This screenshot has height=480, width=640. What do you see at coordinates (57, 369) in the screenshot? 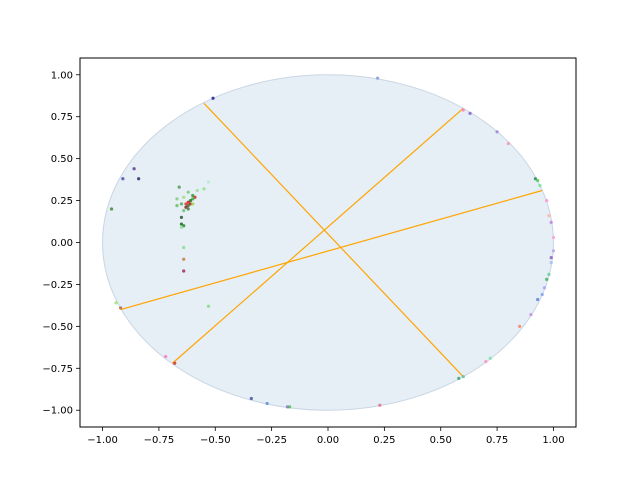
I see `y-tick-label: −0.75` at bounding box center [57, 369].